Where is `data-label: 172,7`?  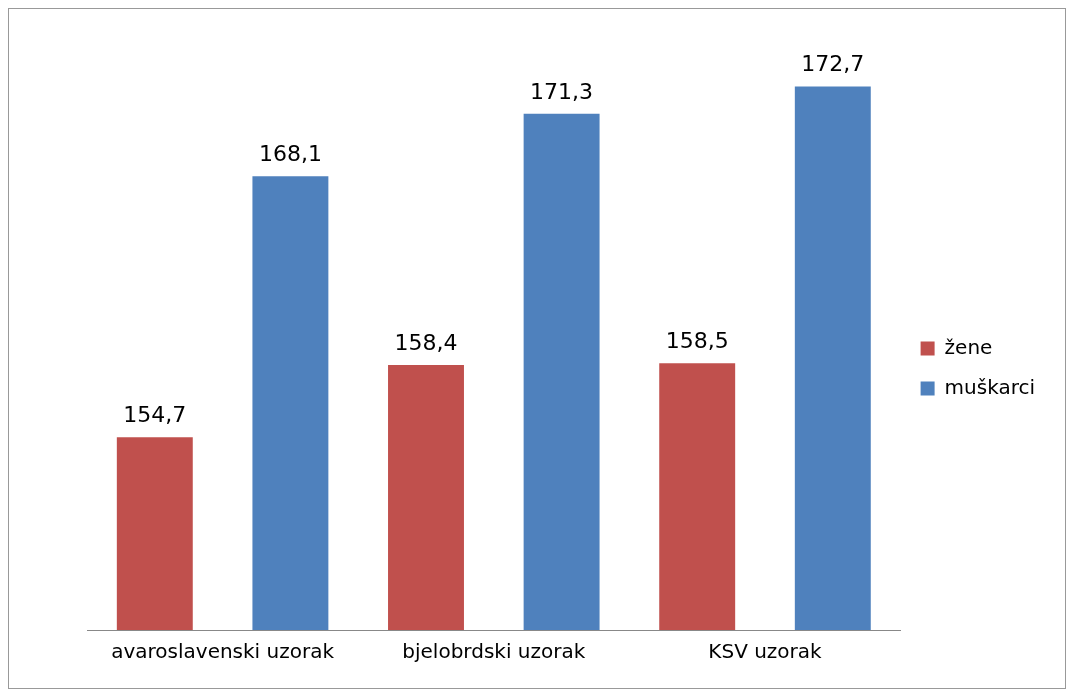 data-label: 172,7 is located at coordinates (833, 64).